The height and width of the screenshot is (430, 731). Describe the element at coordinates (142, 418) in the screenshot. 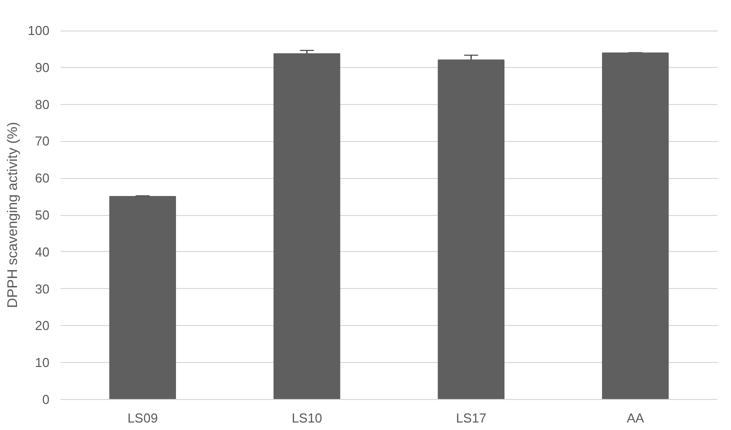

I see `x-tick-label: LS09` at that location.